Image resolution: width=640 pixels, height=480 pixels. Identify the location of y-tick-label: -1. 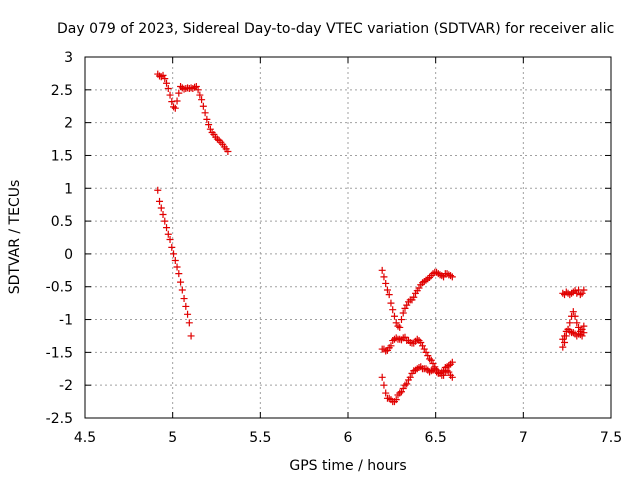
(66, 321).